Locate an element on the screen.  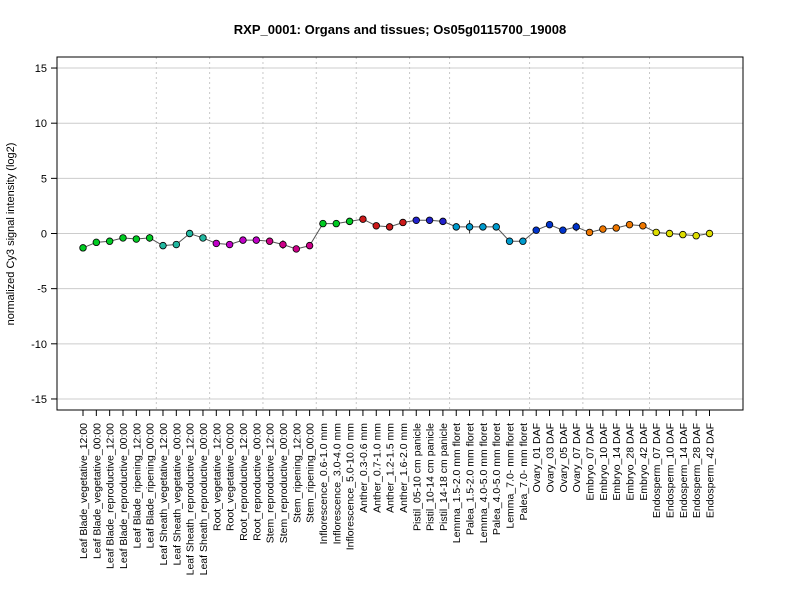
y-tick-label: -10 is located at coordinates (39, 345).